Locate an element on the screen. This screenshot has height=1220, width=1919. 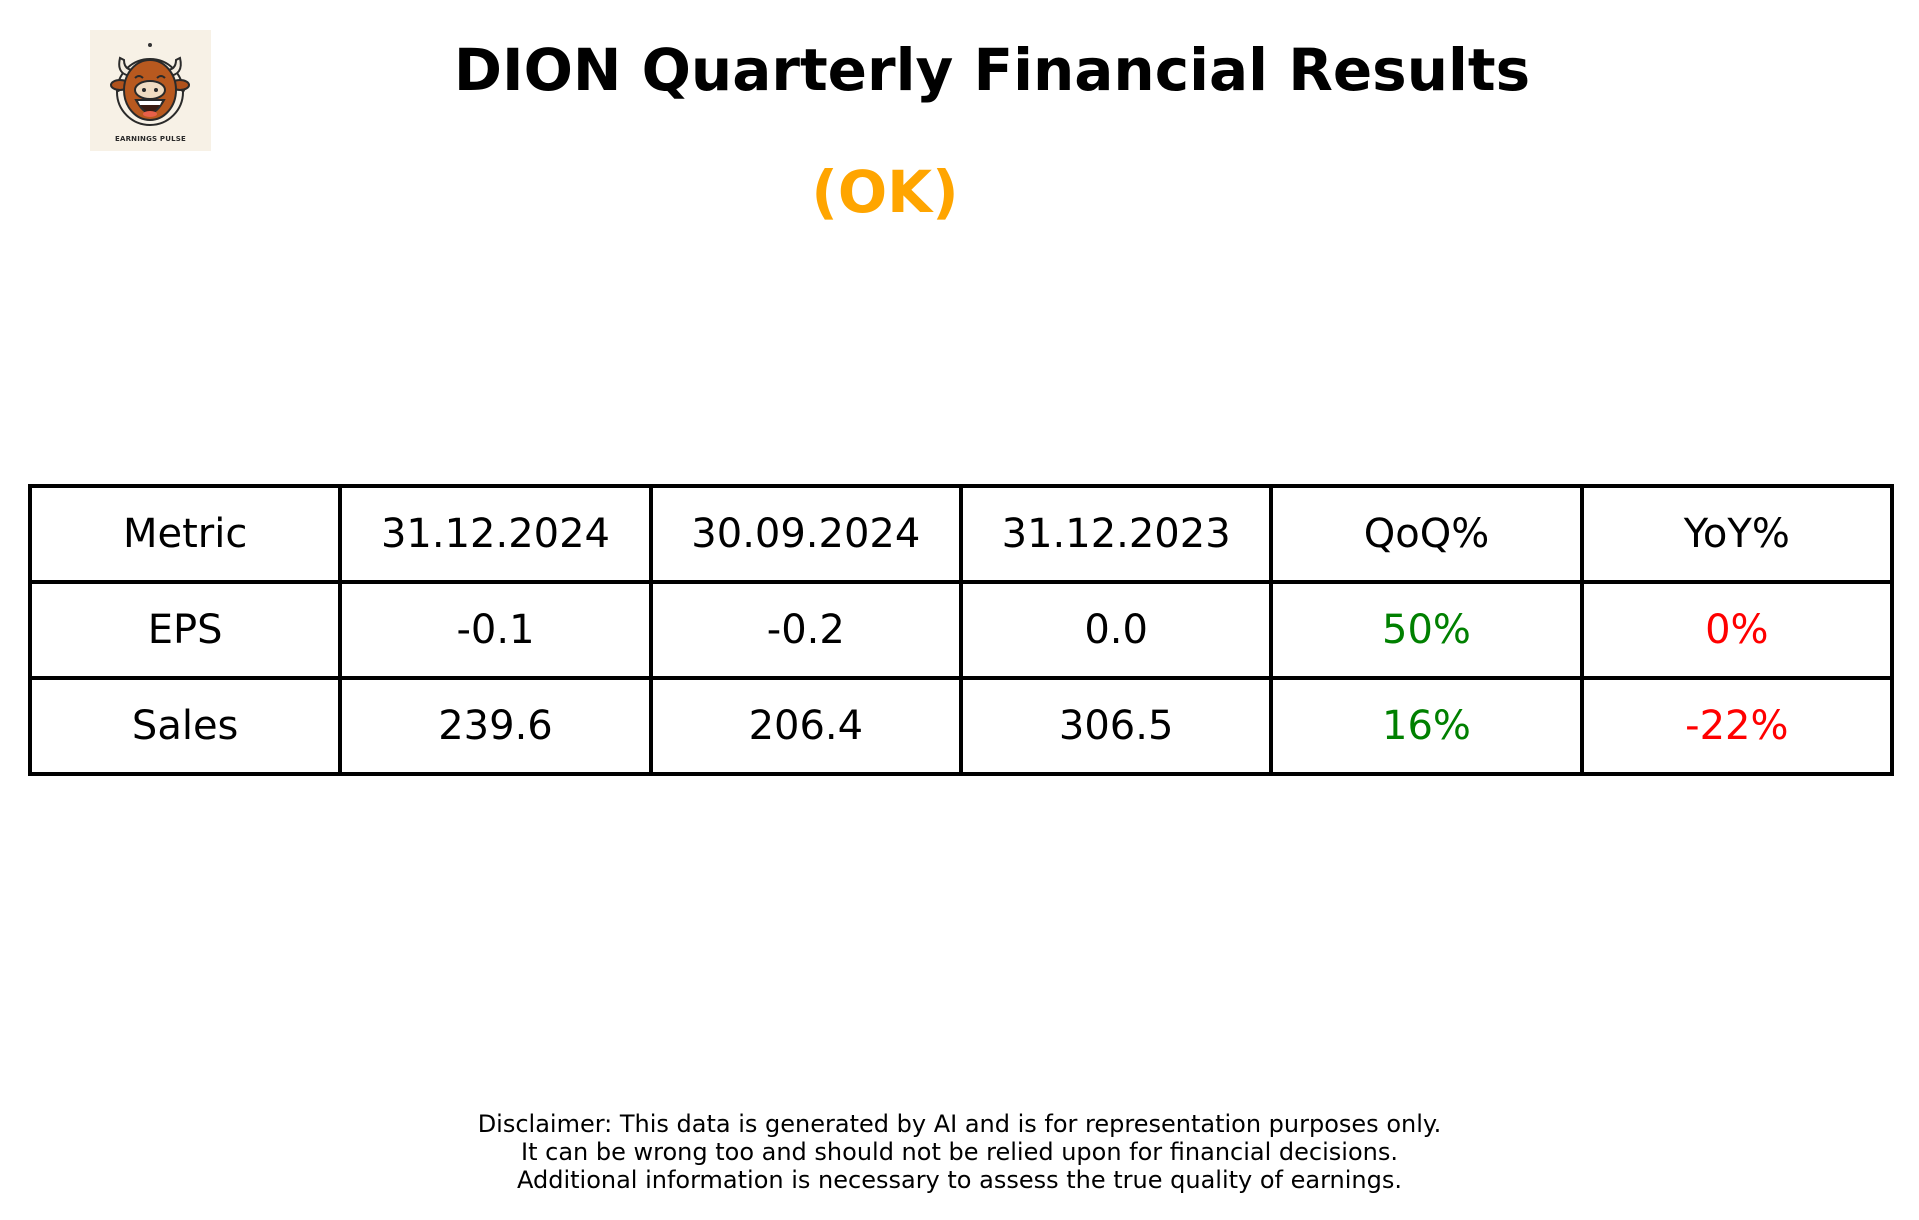
logo-text: EARNINGS PULSE is located at coordinates (150, 139).